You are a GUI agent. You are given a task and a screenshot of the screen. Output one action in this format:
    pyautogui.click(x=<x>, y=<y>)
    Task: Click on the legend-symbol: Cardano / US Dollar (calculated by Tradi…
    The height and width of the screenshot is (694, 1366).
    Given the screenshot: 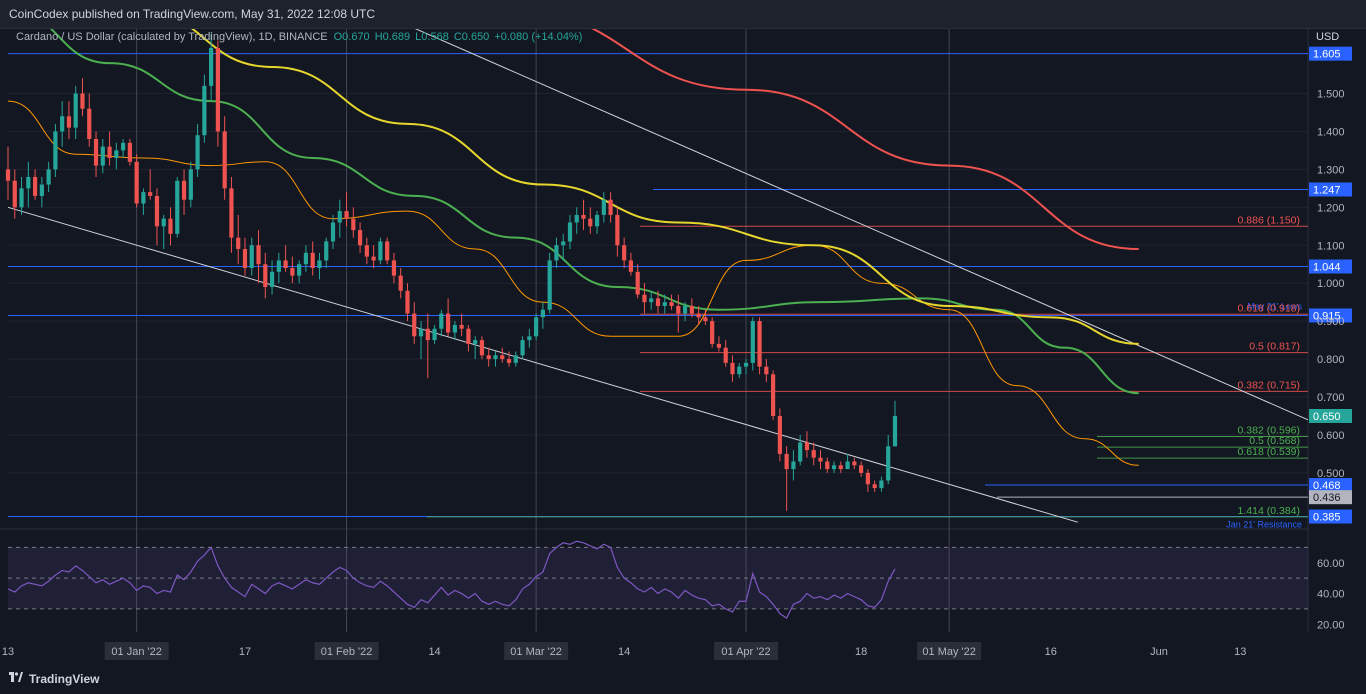 What is the action you would take?
    pyautogui.click(x=172, y=37)
    